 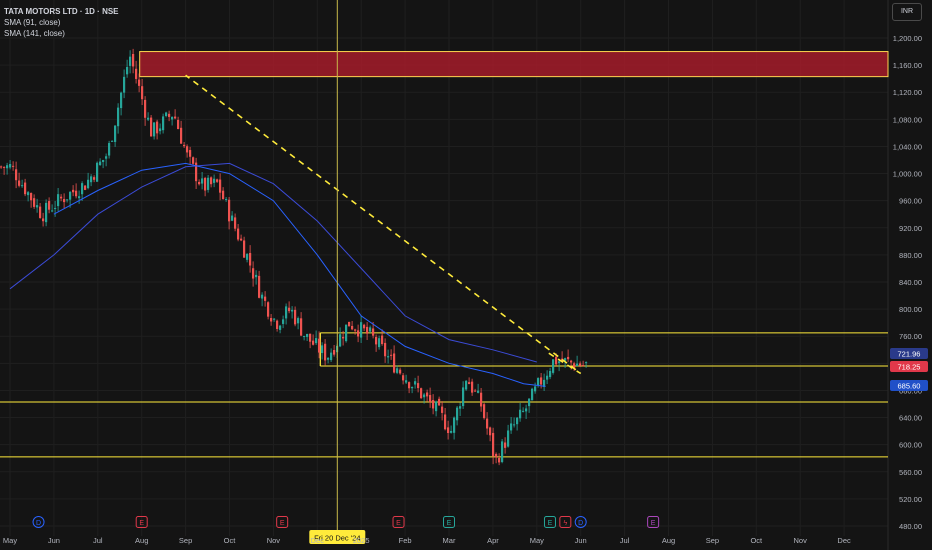 I want to click on y-tick-label: 1,080.00, so click(x=907, y=119).